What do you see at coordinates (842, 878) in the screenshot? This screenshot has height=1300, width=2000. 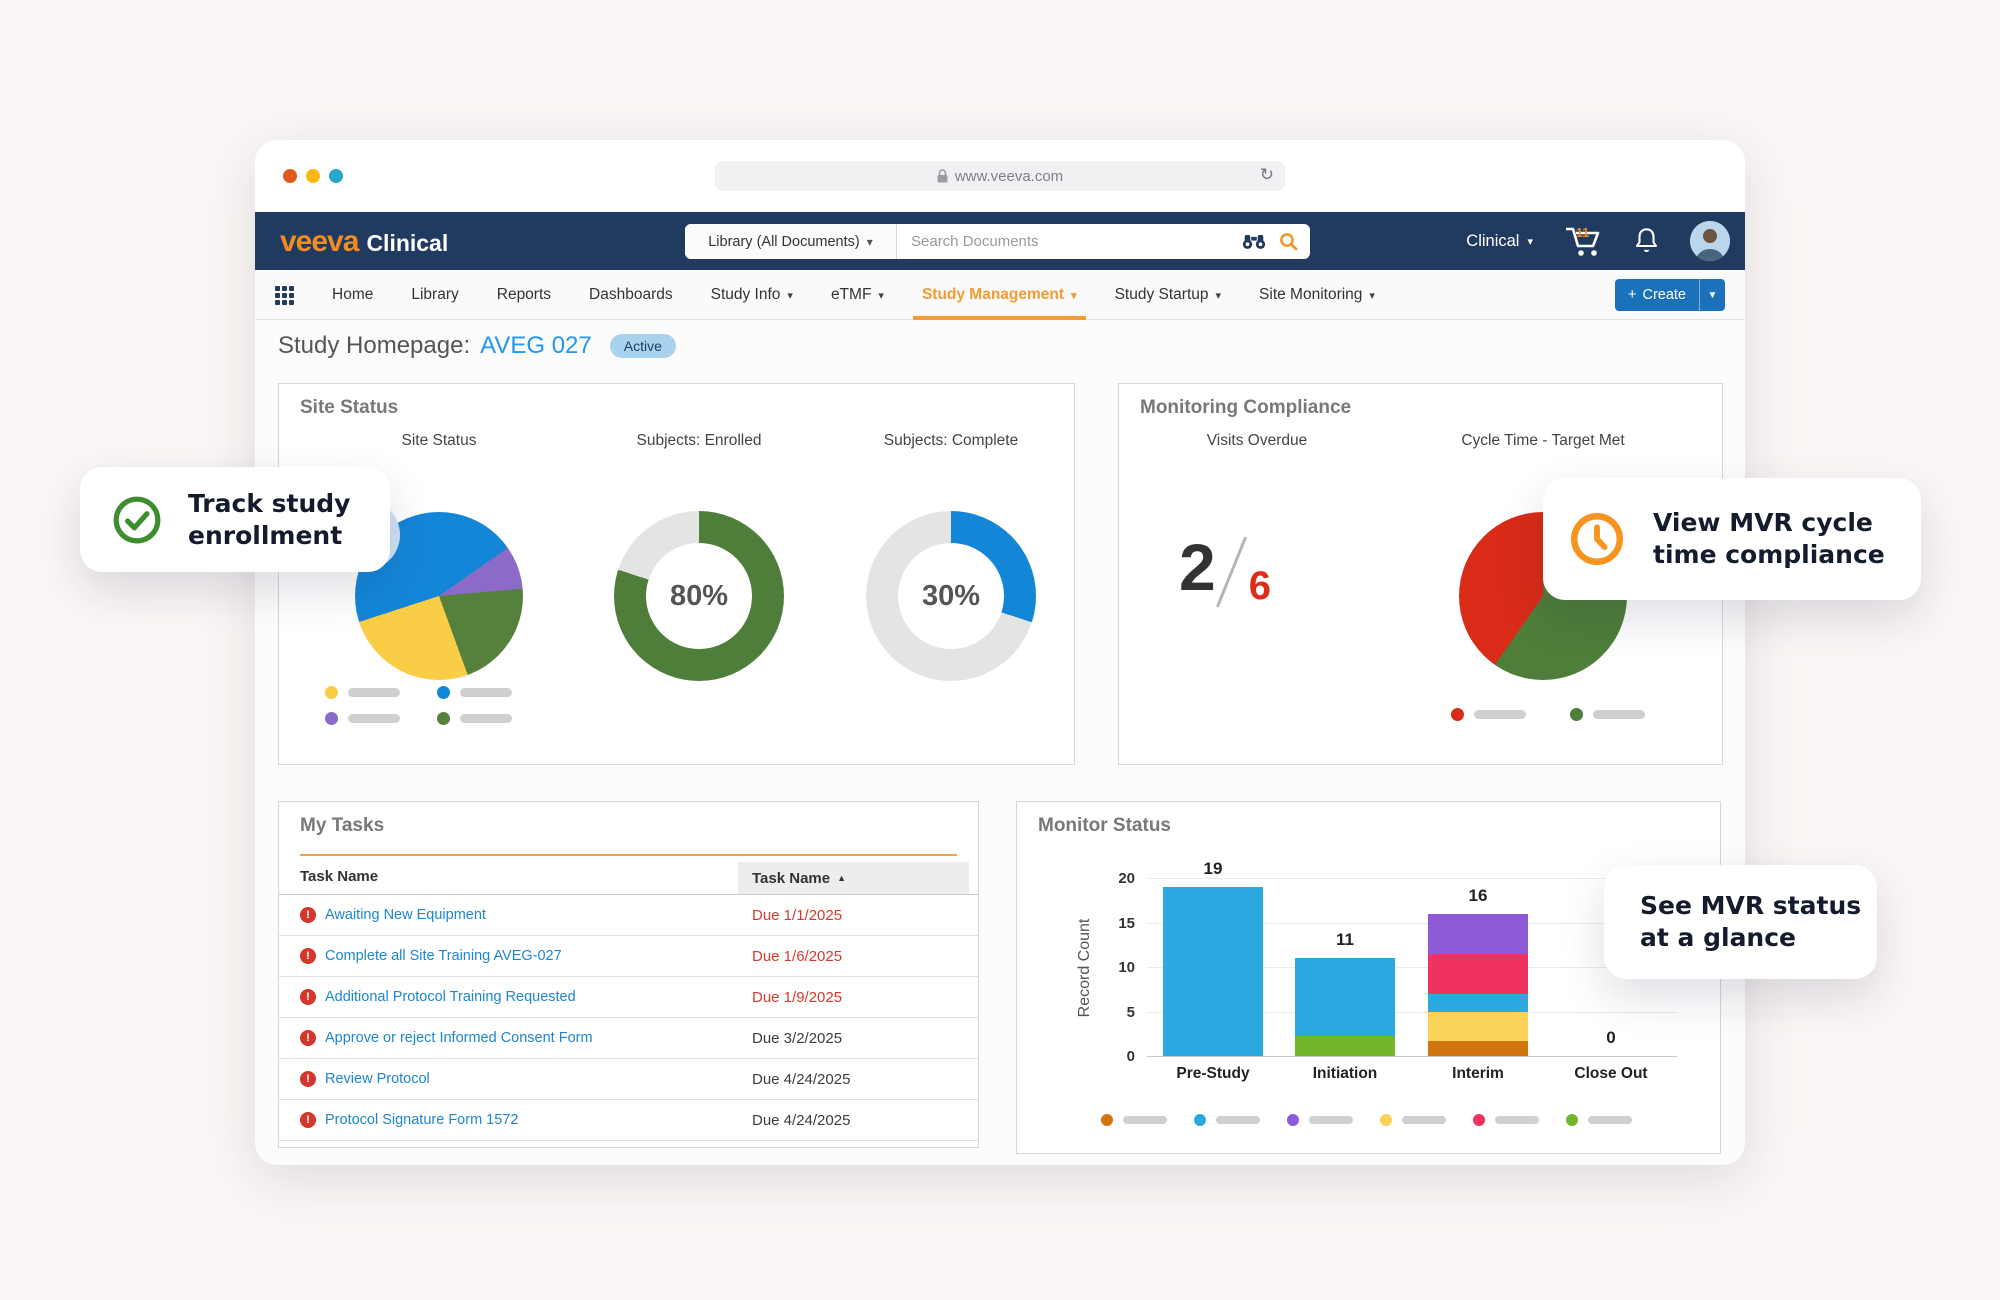 I see `sort-ascending-icon: ▲` at bounding box center [842, 878].